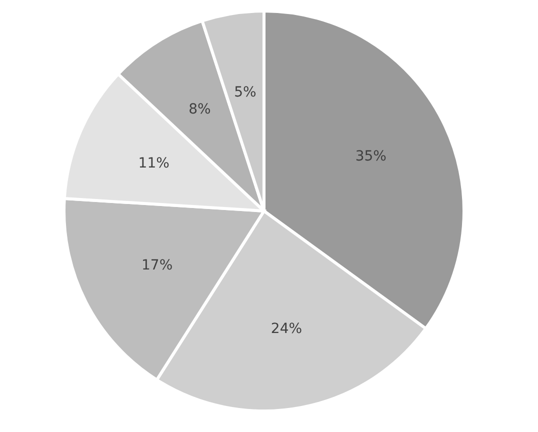 Image resolution: width=538 pixels, height=432 pixels. I want to click on data-label: 35%, so click(370, 156).